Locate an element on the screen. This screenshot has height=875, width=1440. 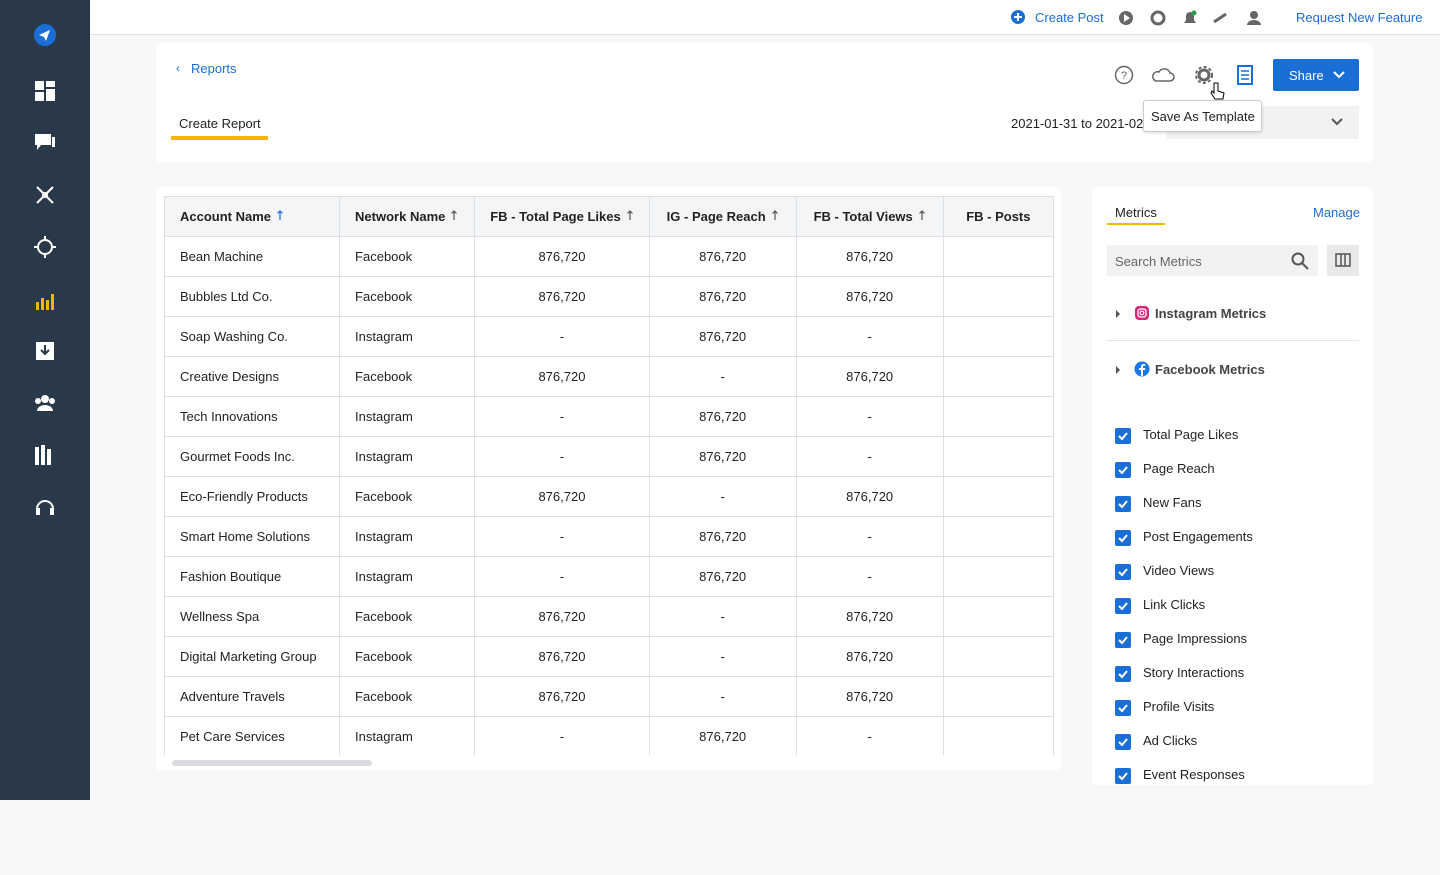
nav-network is located at coordinates (45, 195).